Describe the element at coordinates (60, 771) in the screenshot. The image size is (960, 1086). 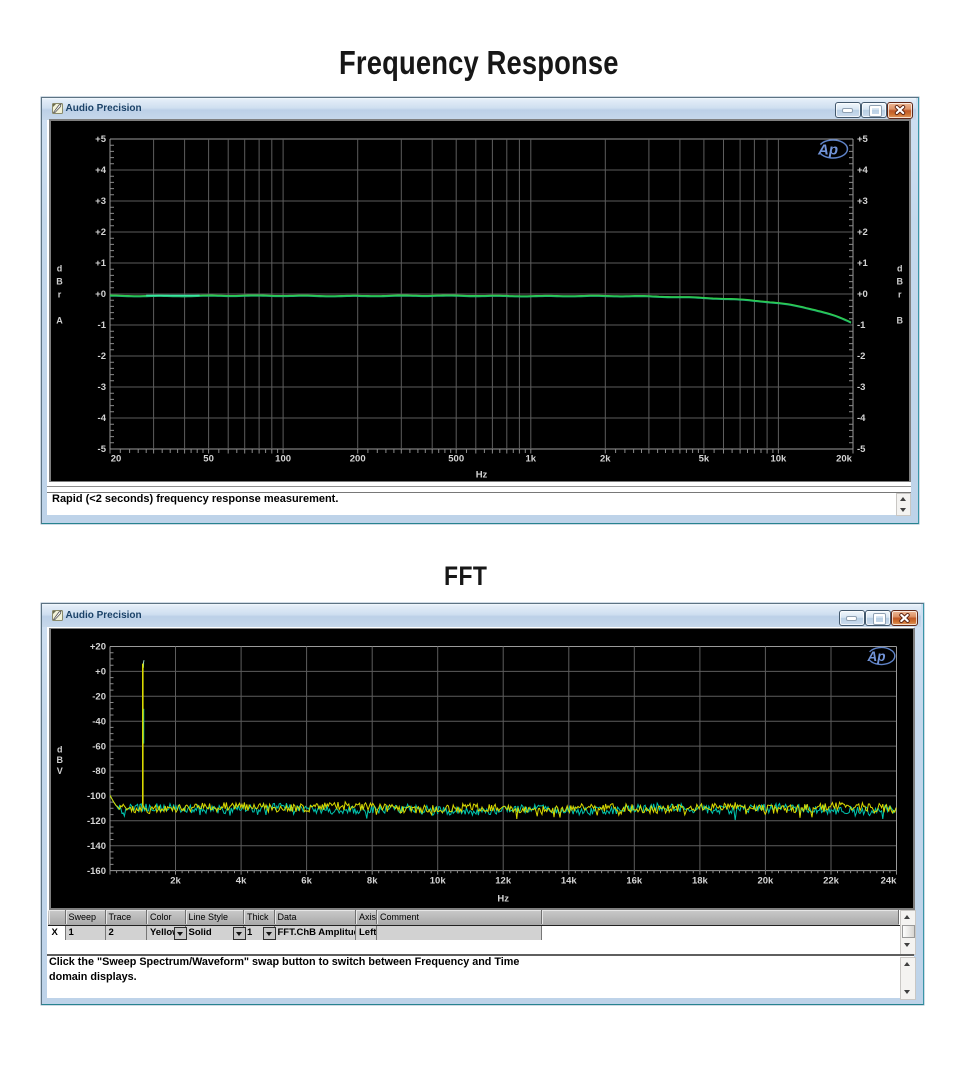
I see `svg-text: V` at that location.